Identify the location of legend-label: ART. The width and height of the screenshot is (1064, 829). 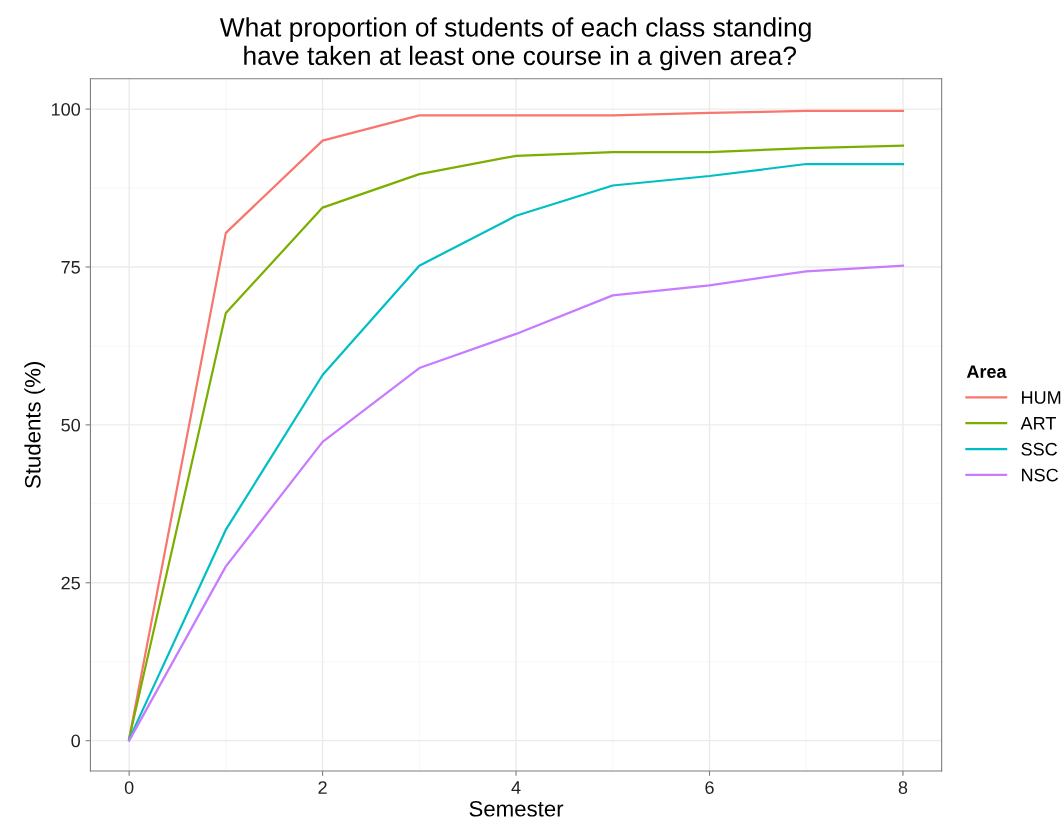
(1038, 423).